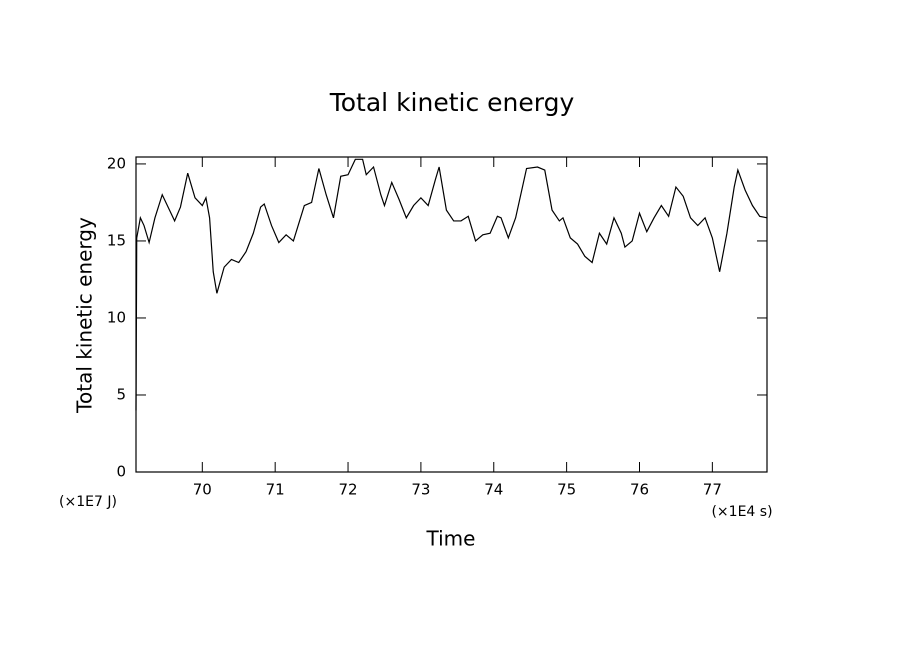 Image resolution: width=904 pixels, height=654 pixels. I want to click on x-tick-label: 72, so click(347, 490).